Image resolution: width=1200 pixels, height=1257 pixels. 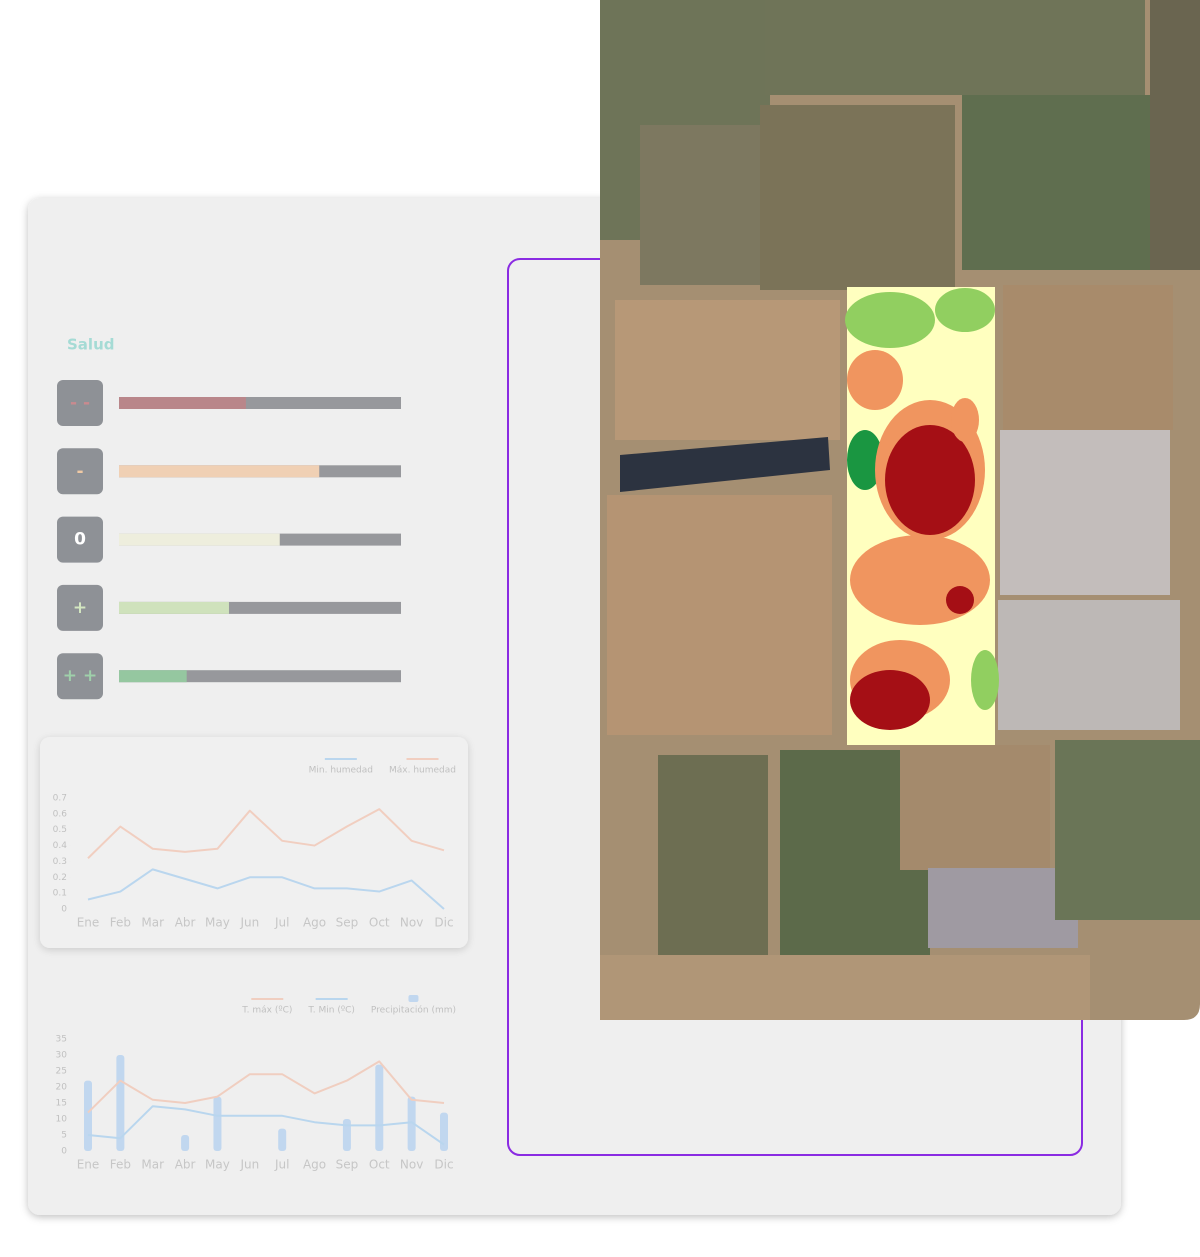 I want to click on level-label: + +, so click(x=80, y=676).